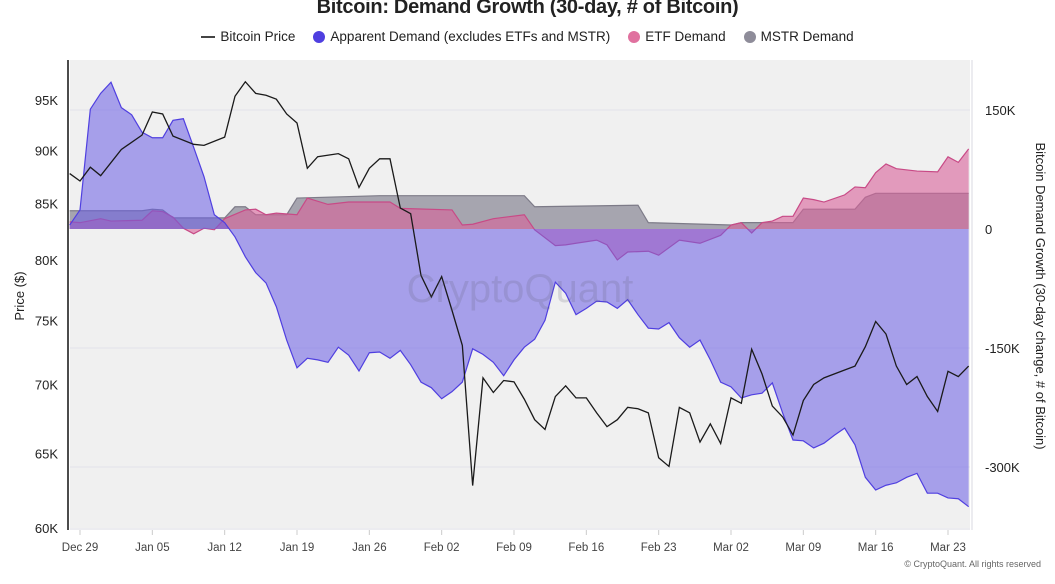  What do you see at coordinates (46, 260) in the screenshot?
I see `left-tick-label: 80K` at bounding box center [46, 260].